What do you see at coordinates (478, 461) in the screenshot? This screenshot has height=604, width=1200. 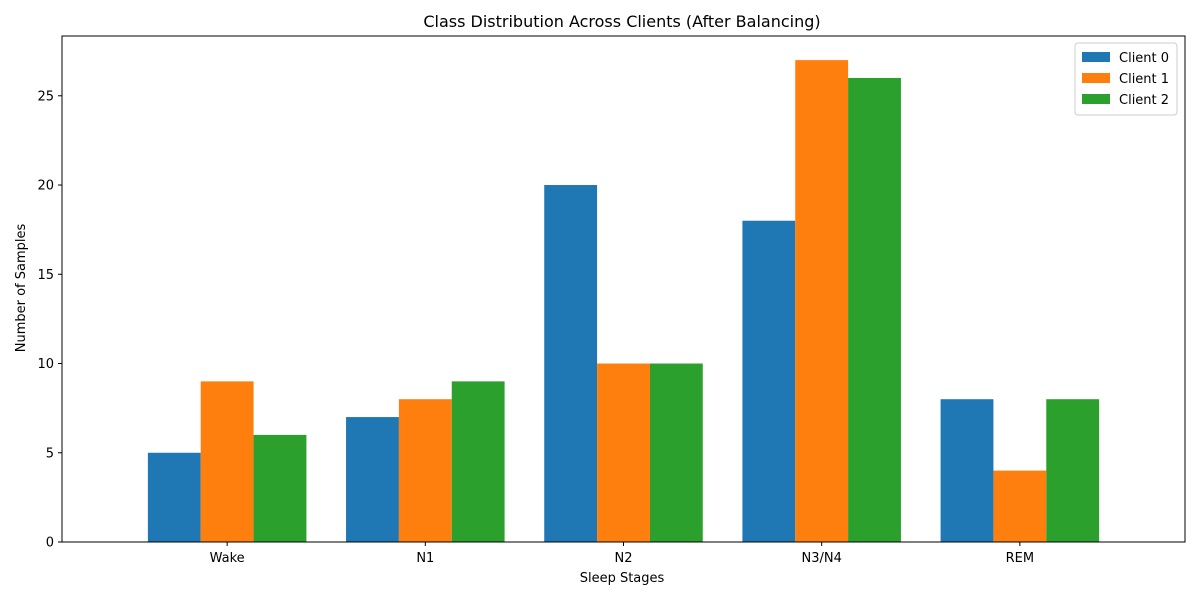 I see `bar-client-2-n1` at bounding box center [478, 461].